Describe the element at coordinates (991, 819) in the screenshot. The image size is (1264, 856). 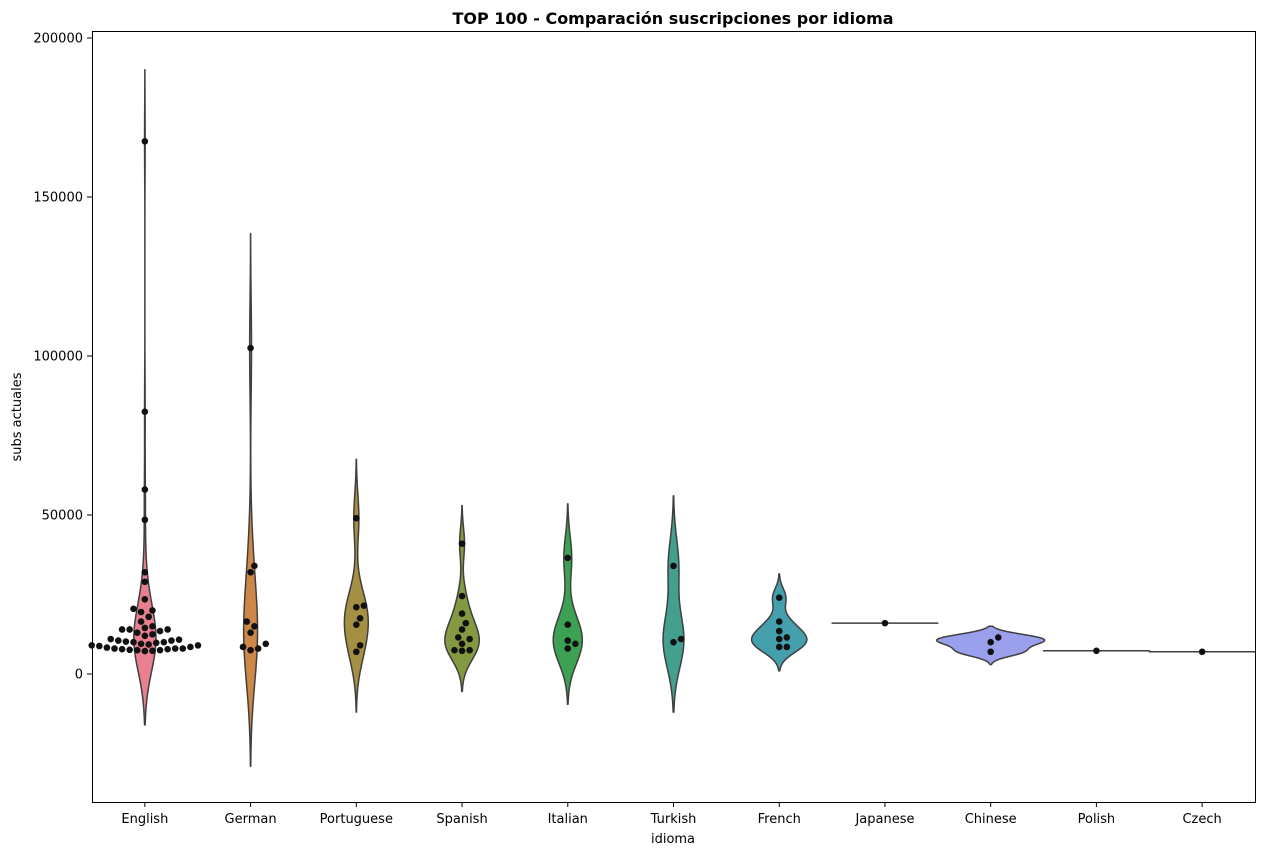
I see `x-tick-label: Chinese` at that location.